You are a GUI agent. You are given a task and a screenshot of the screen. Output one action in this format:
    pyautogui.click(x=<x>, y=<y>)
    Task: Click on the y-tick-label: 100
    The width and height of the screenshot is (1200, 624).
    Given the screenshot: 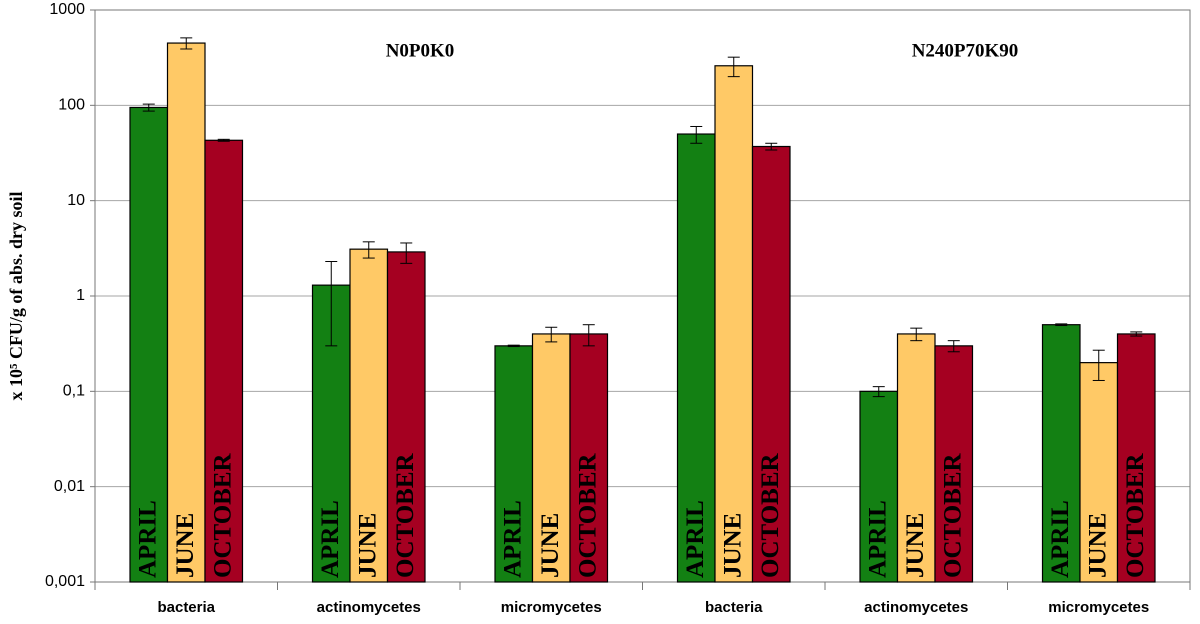 What is the action you would take?
    pyautogui.click(x=71, y=105)
    